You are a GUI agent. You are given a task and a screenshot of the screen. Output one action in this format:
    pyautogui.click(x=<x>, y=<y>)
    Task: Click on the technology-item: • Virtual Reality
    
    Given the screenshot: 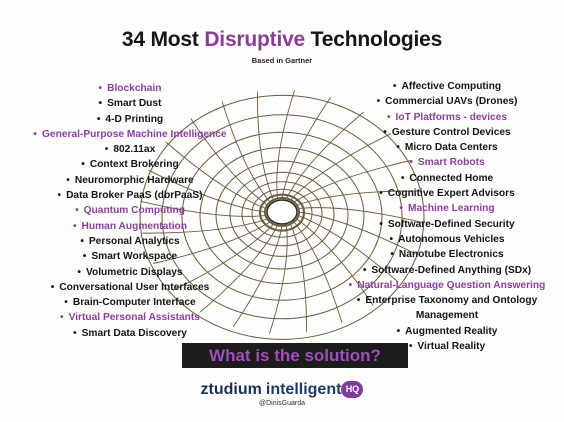 What is the action you would take?
    pyautogui.click(x=447, y=346)
    